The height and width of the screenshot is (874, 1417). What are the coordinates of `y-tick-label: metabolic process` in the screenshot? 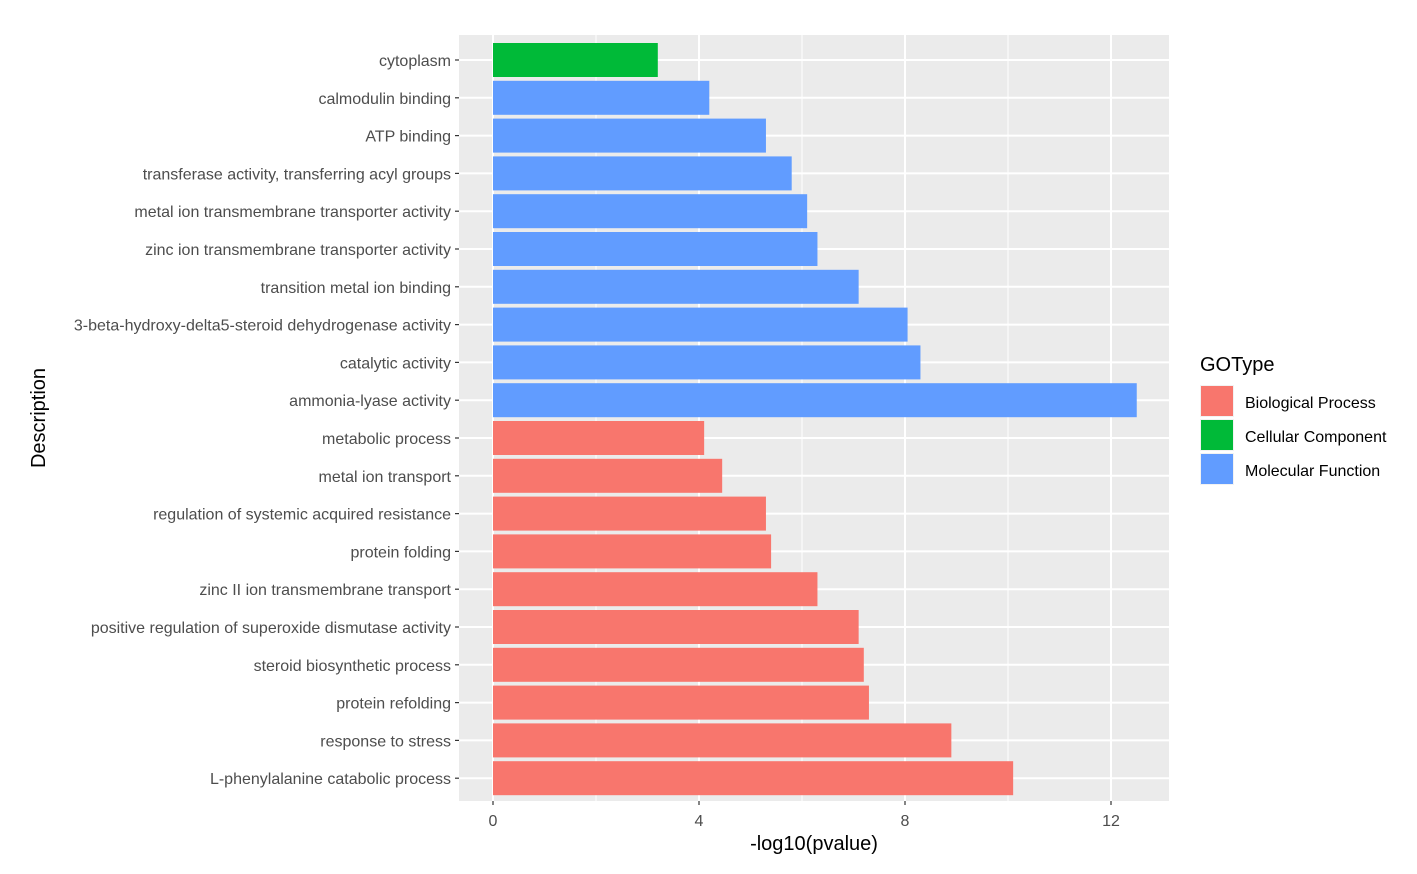 It's located at (386, 439).